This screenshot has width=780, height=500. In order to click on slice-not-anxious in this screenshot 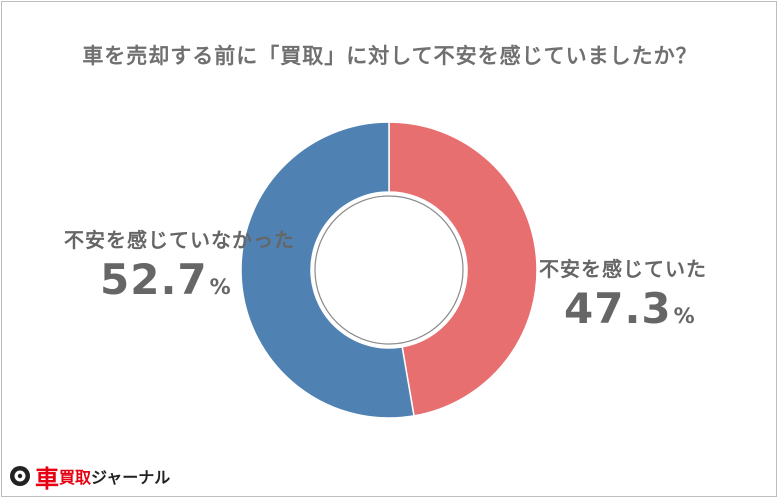, I will do `click(327, 270)`.